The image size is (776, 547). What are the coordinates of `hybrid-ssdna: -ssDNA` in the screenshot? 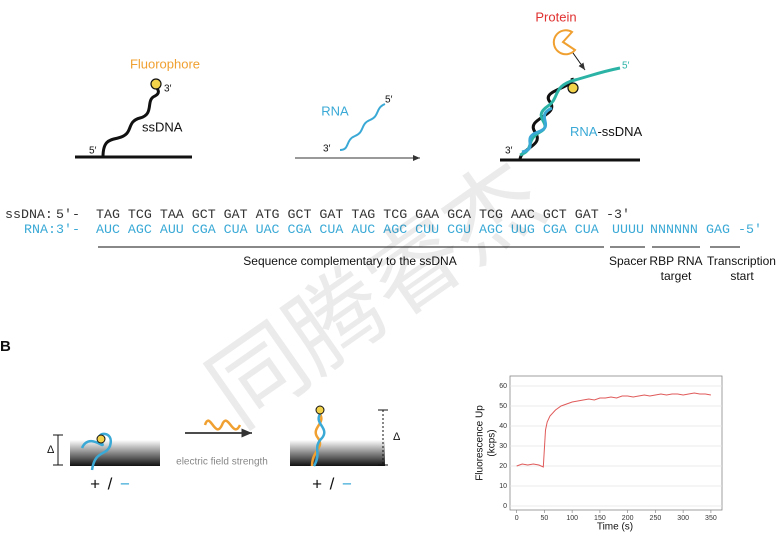 It's located at (619, 131).